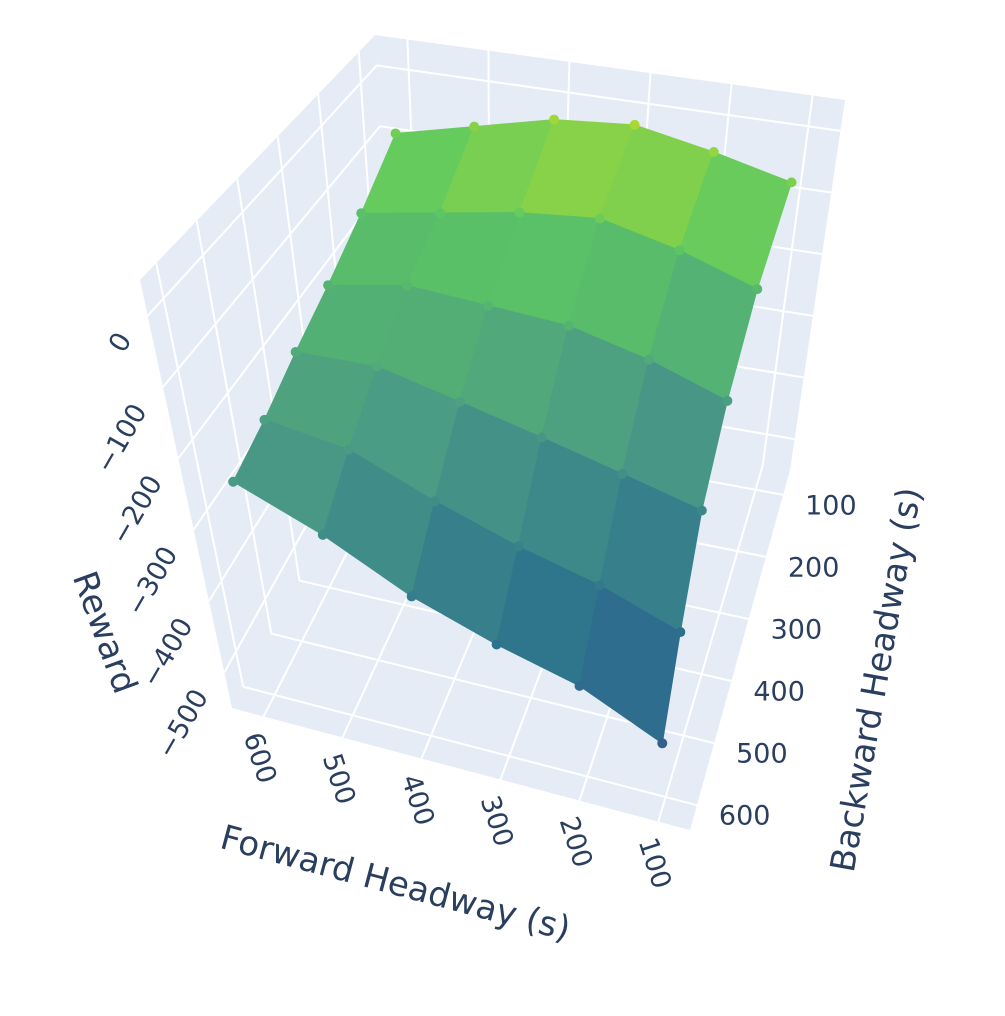 The height and width of the screenshot is (1016, 1005). I want to click on z-tick-label: −400, so click(168, 653).